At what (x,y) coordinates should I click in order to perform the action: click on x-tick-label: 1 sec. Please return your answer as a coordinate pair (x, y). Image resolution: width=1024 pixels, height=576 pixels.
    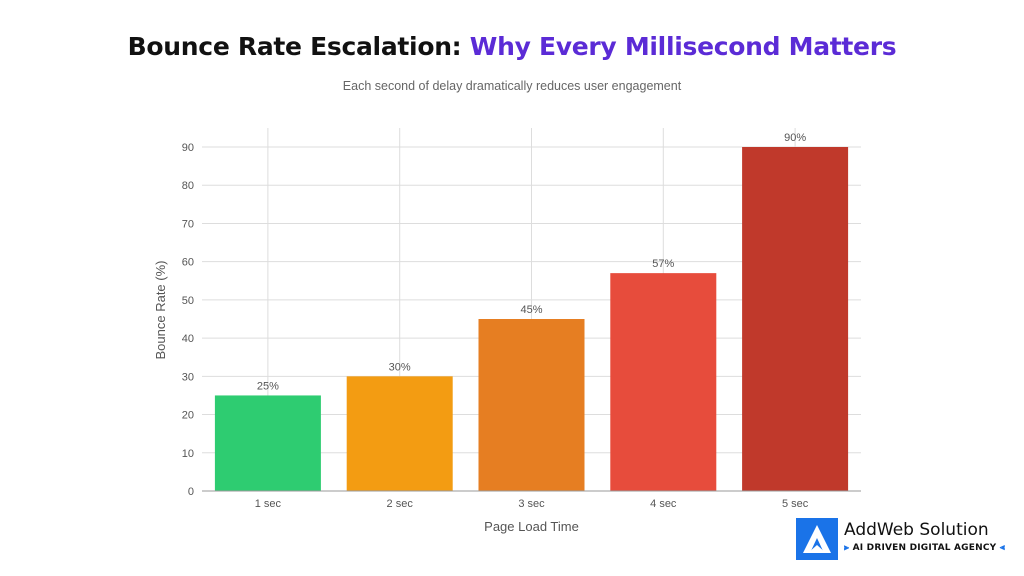
    Looking at the image, I should click on (268, 504).